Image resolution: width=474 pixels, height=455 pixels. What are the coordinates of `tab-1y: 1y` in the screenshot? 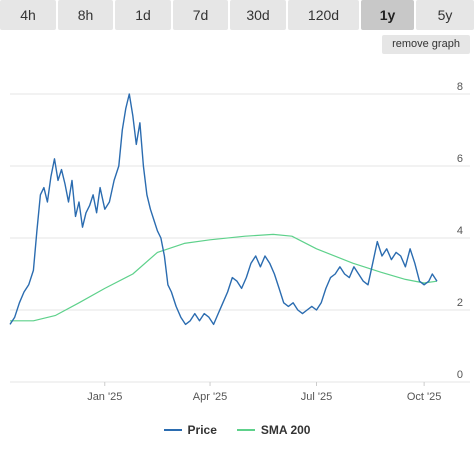 It's located at (387, 15).